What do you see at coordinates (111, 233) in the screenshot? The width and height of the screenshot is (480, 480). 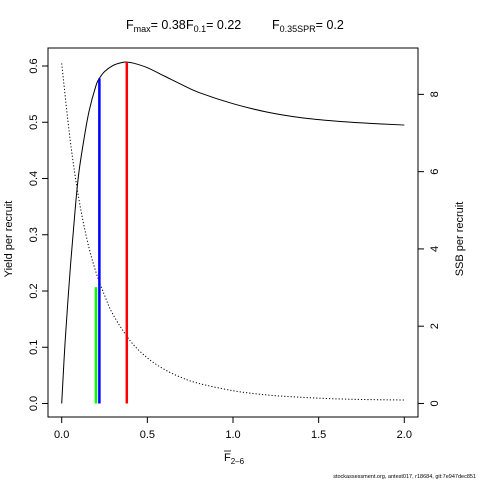 I see `reference-lines` at bounding box center [111, 233].